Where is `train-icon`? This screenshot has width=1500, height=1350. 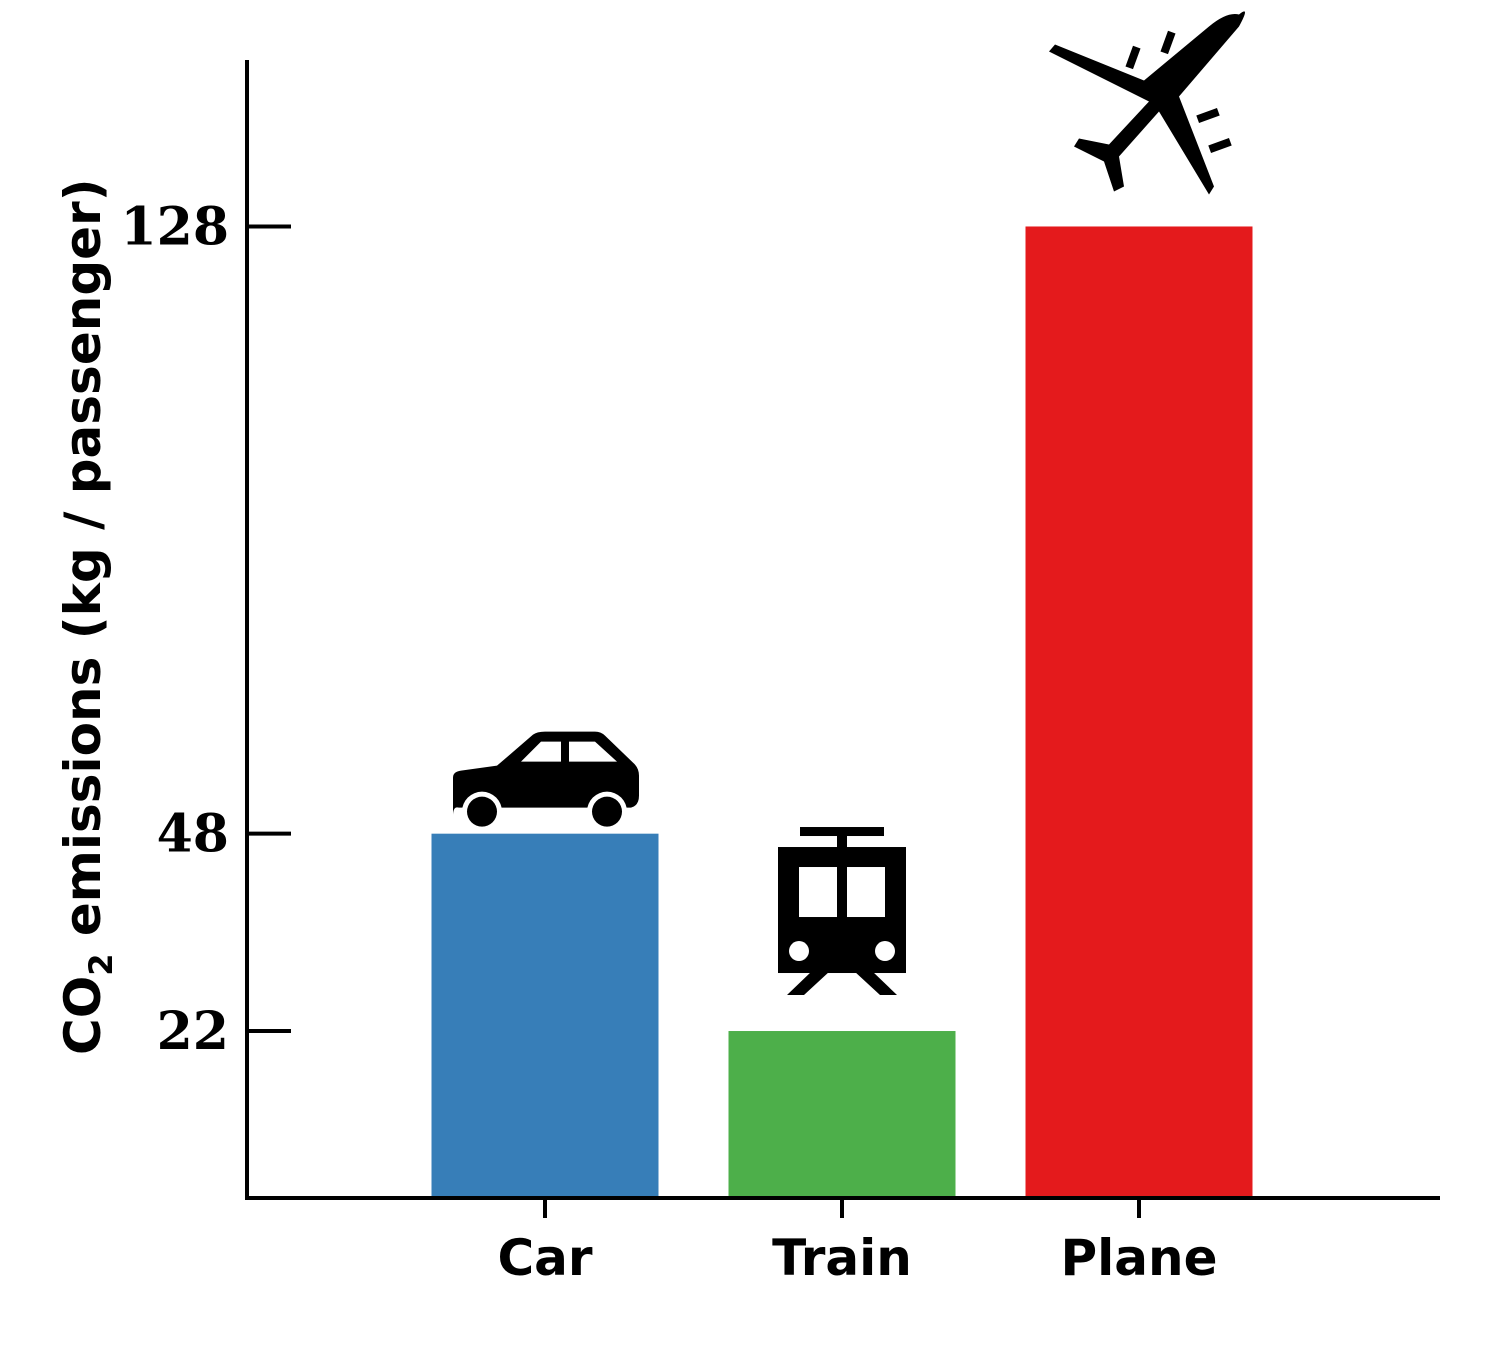 train-icon is located at coordinates (842, 911).